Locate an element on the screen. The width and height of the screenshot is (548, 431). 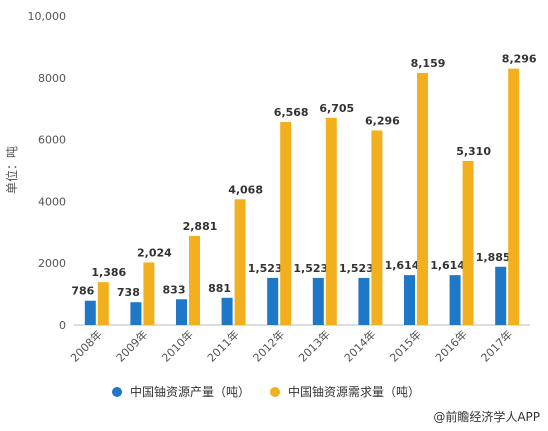
y-axis-title-group: 单位：吨 is located at coordinates (11, 170).